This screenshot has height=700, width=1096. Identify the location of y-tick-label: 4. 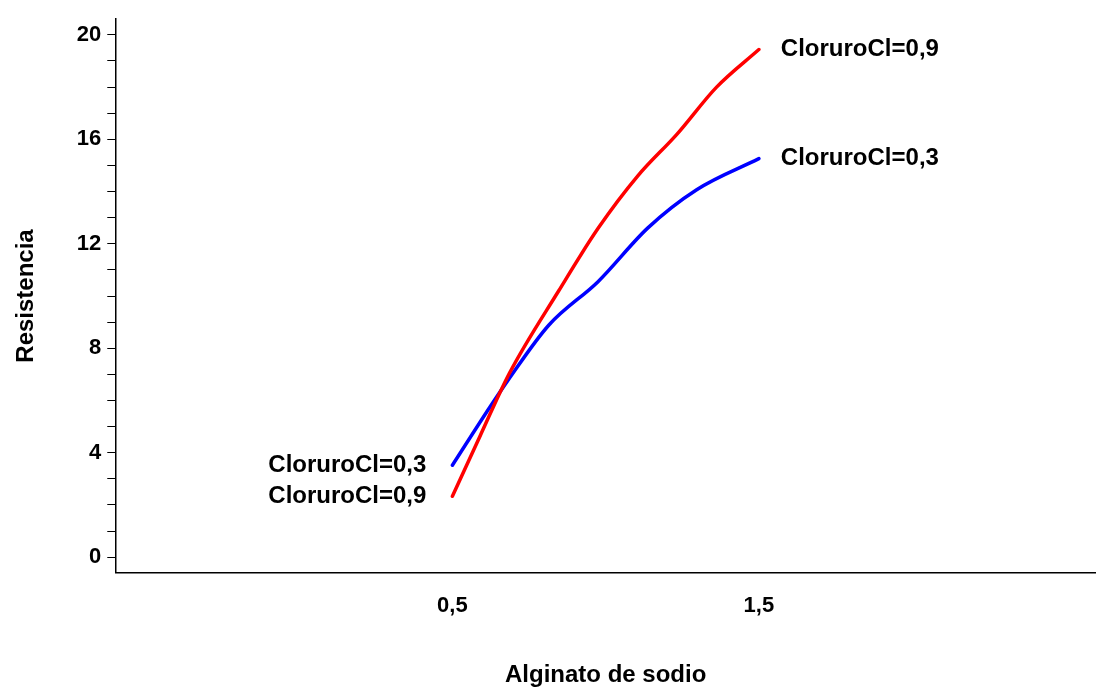
(96, 451).